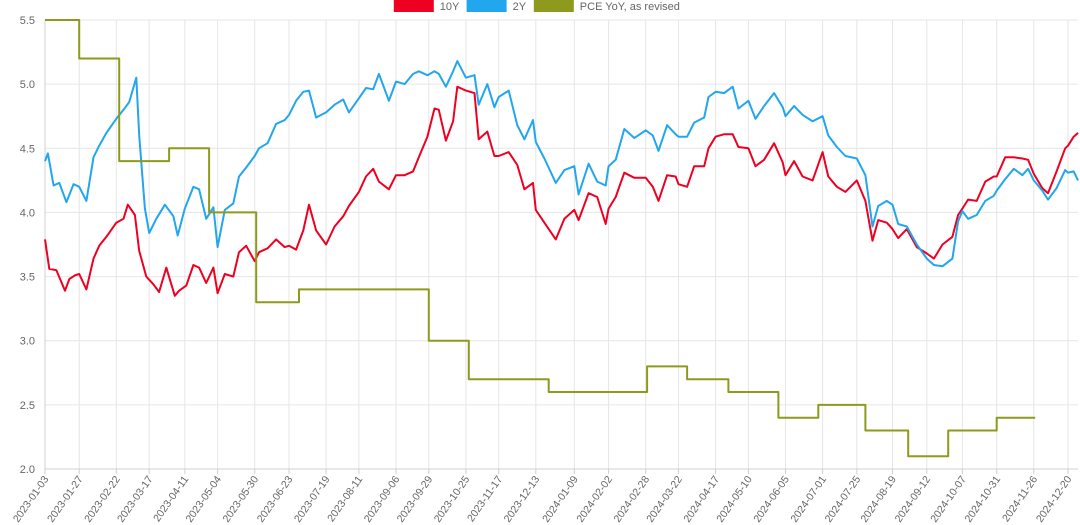 This screenshot has height=525, width=1080. Describe the element at coordinates (594, 499) in the screenshot. I see `x-tick-label: 2024-02-02` at that location.